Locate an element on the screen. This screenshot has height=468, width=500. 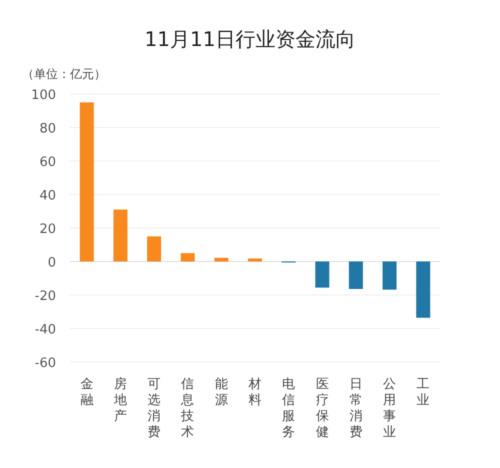
y-tick-label: 40 is located at coordinates (47, 196).